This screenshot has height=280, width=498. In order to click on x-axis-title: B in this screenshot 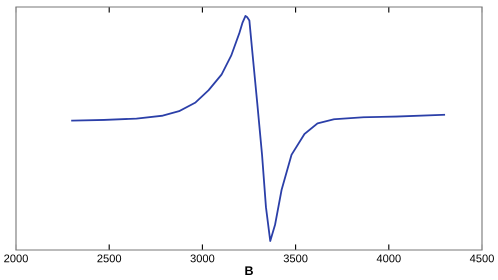, I will do `click(249, 270)`.